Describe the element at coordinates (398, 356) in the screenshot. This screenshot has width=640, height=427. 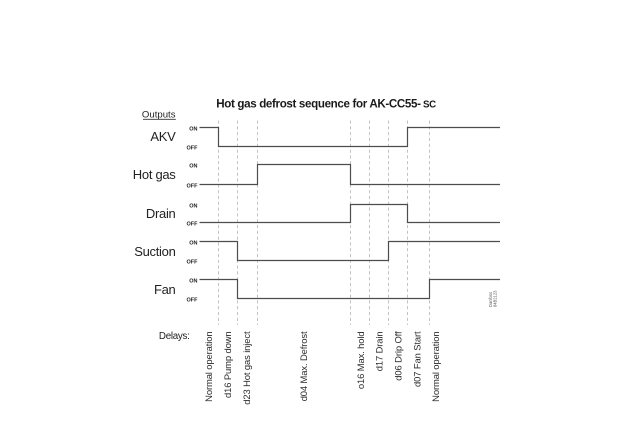
I see `svg-text: d06 Drip Off` at that location.